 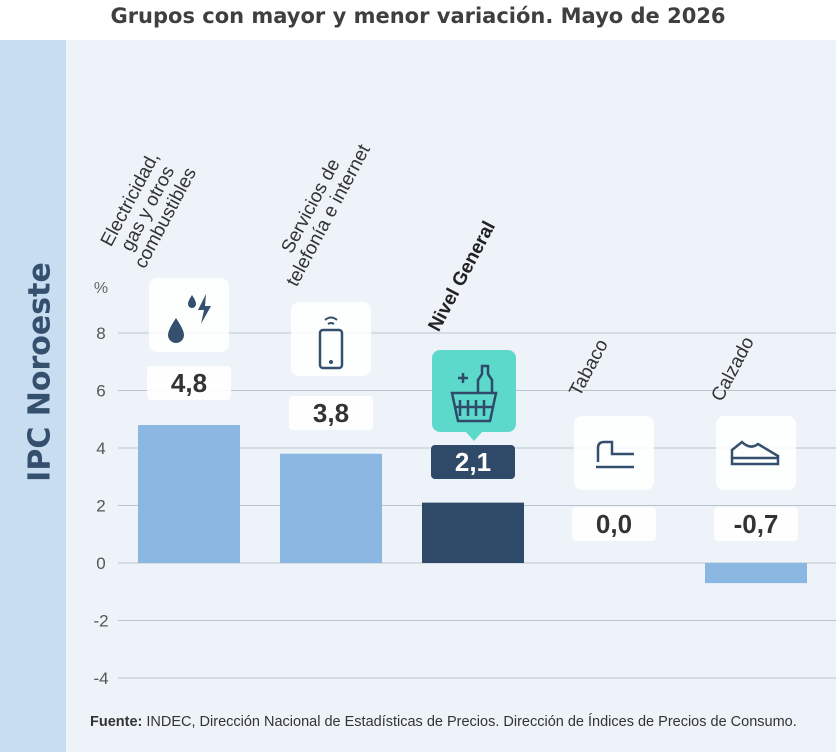 What do you see at coordinates (100, 678) in the screenshot?
I see `y-tick-label: -4` at bounding box center [100, 678].